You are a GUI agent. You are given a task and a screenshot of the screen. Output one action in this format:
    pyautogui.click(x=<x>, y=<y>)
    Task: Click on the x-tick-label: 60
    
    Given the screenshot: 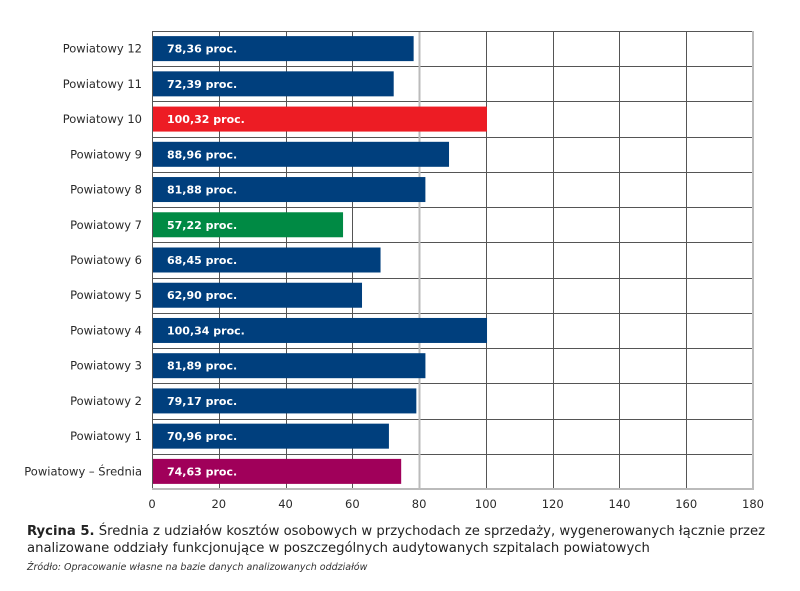 What is the action you would take?
    pyautogui.click(x=352, y=504)
    